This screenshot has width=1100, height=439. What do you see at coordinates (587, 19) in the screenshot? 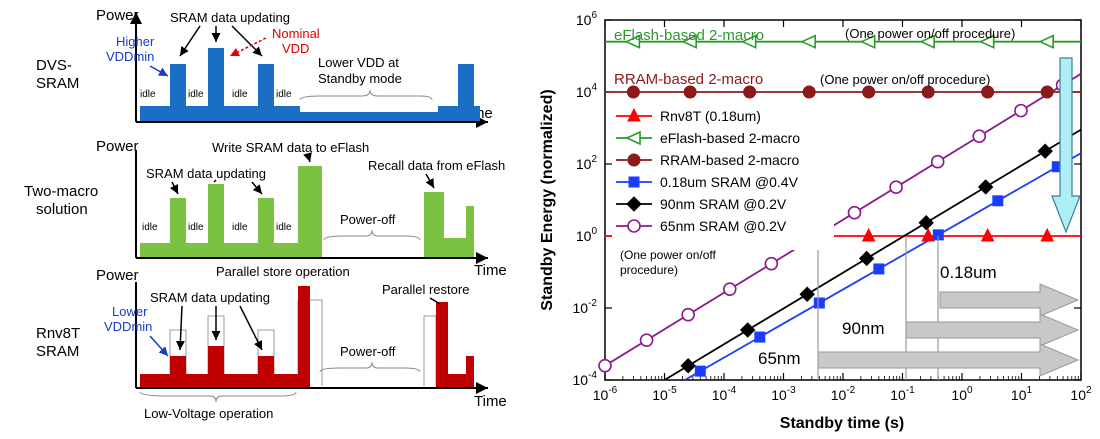
I see `y-tick-label: 10⁶` at bounding box center [587, 19].